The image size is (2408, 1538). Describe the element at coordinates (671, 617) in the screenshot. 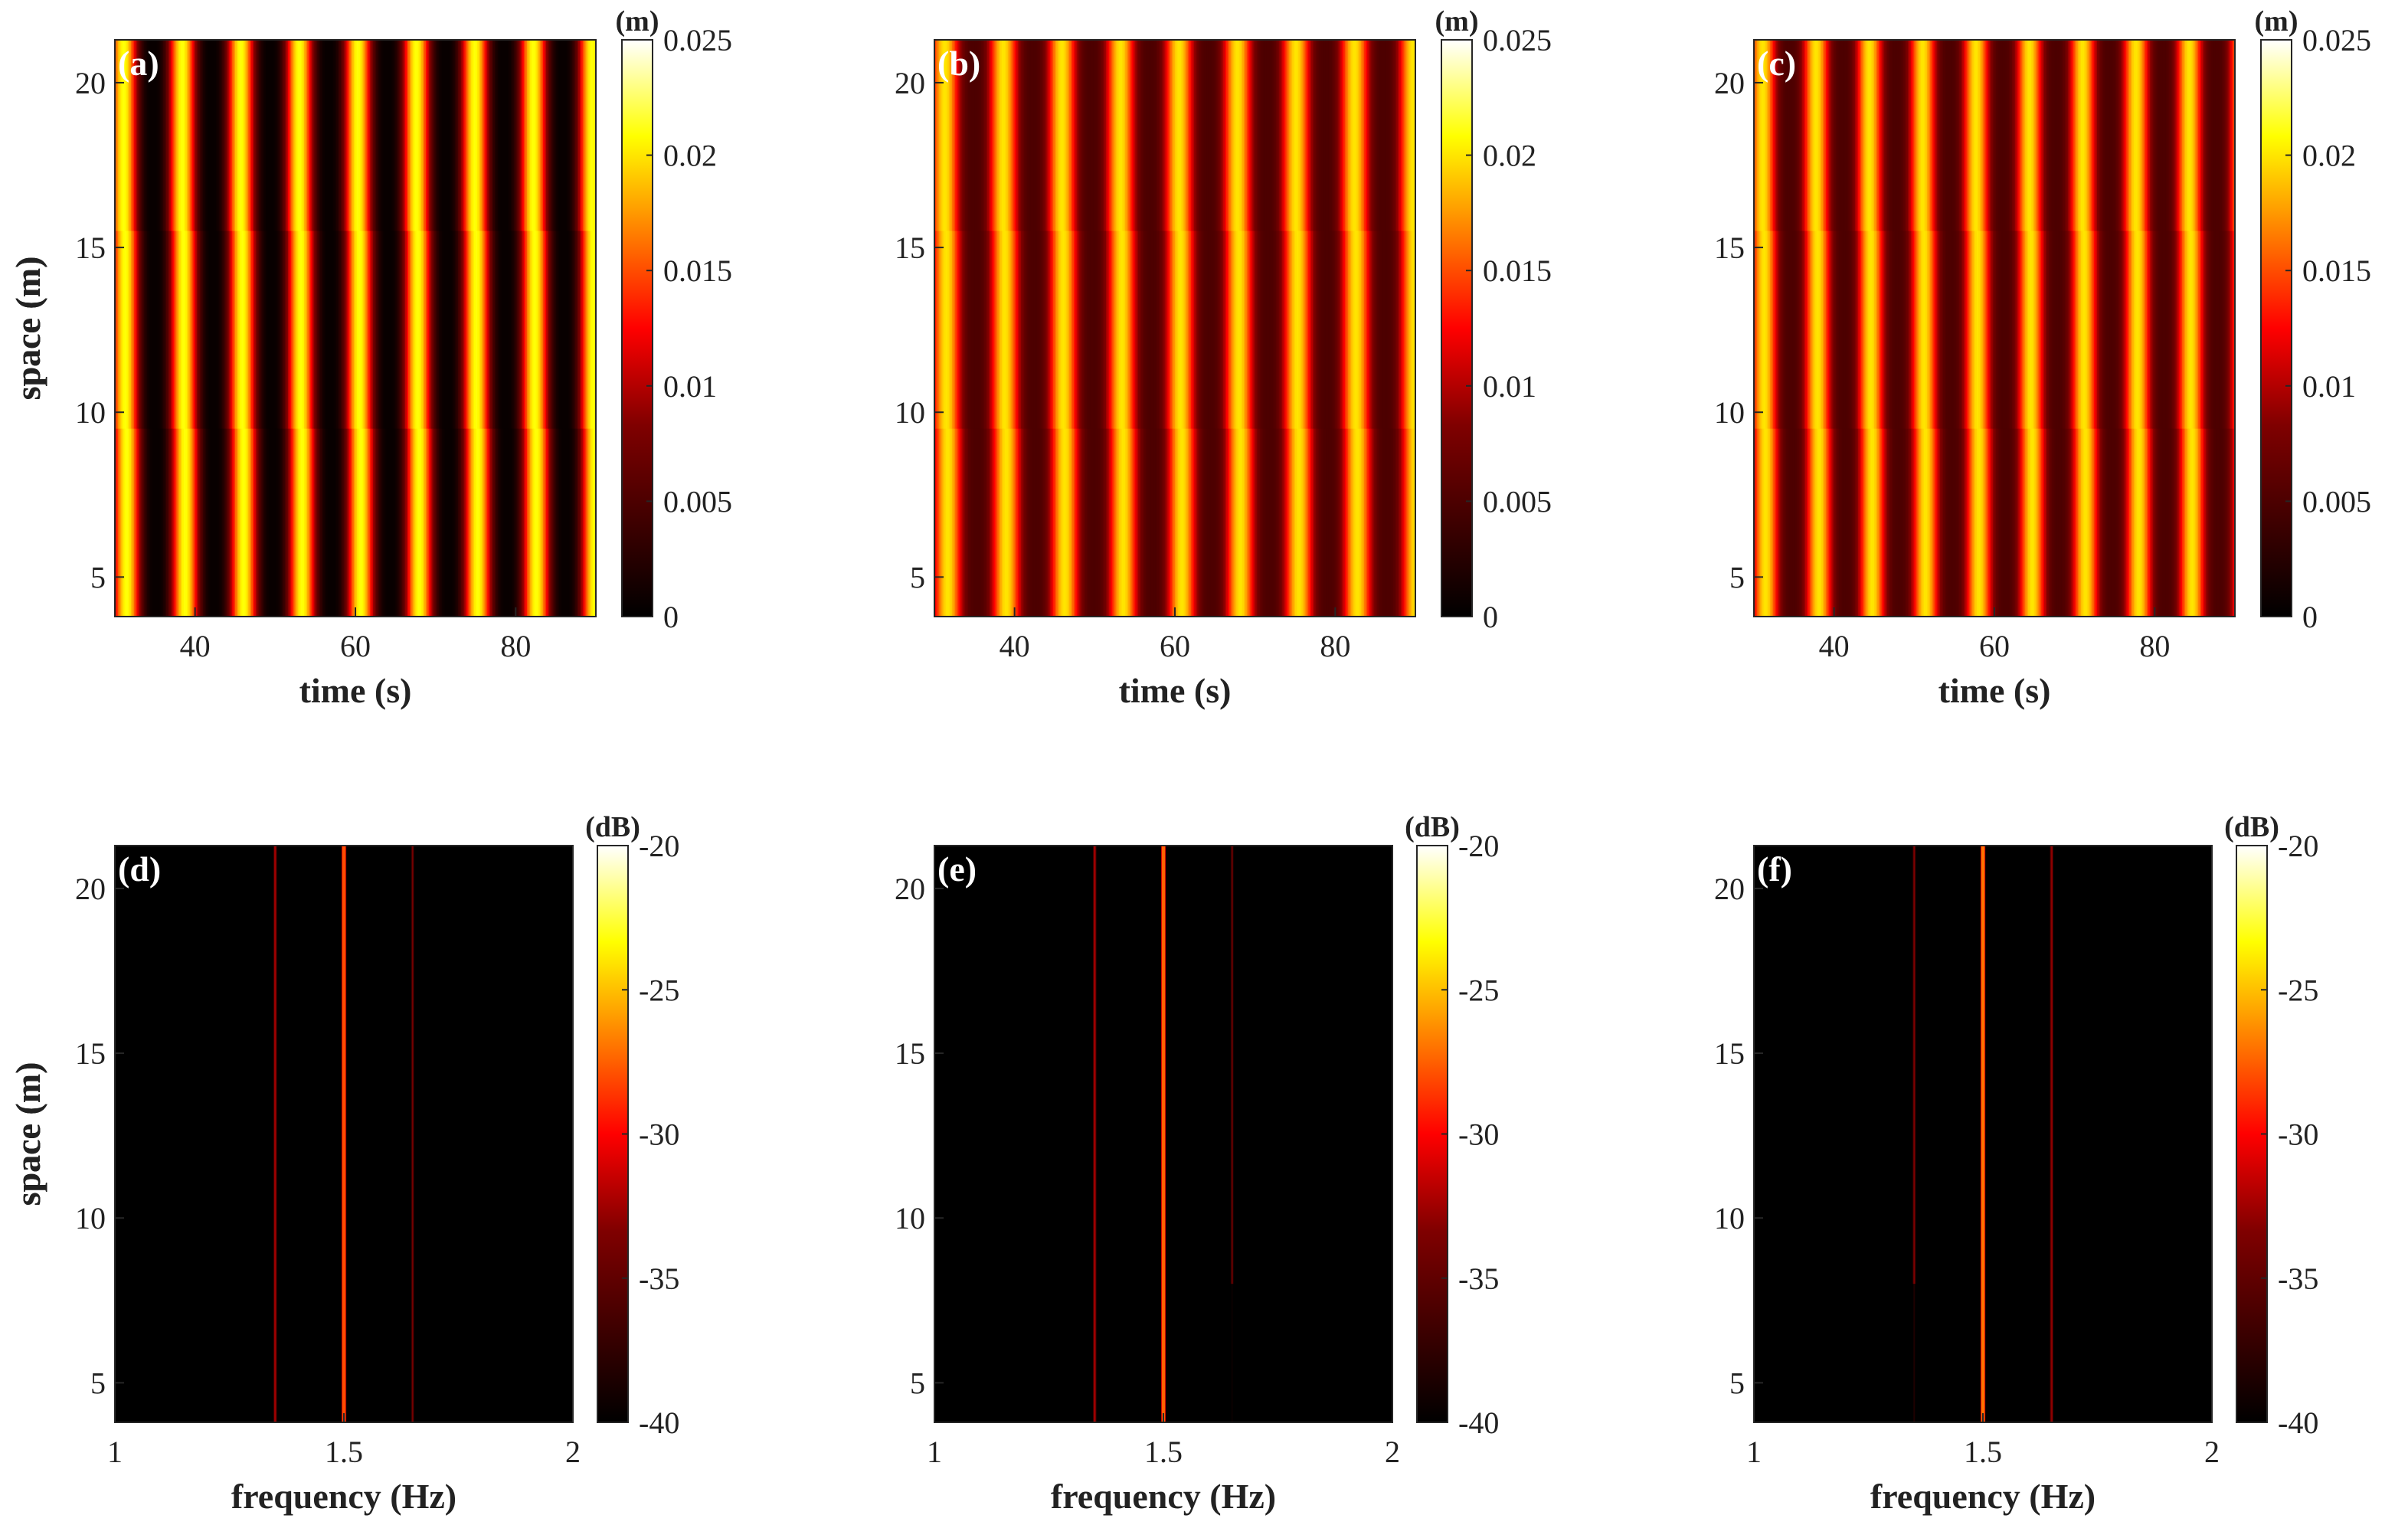

I see `colorbar-tick-label: 0` at that location.